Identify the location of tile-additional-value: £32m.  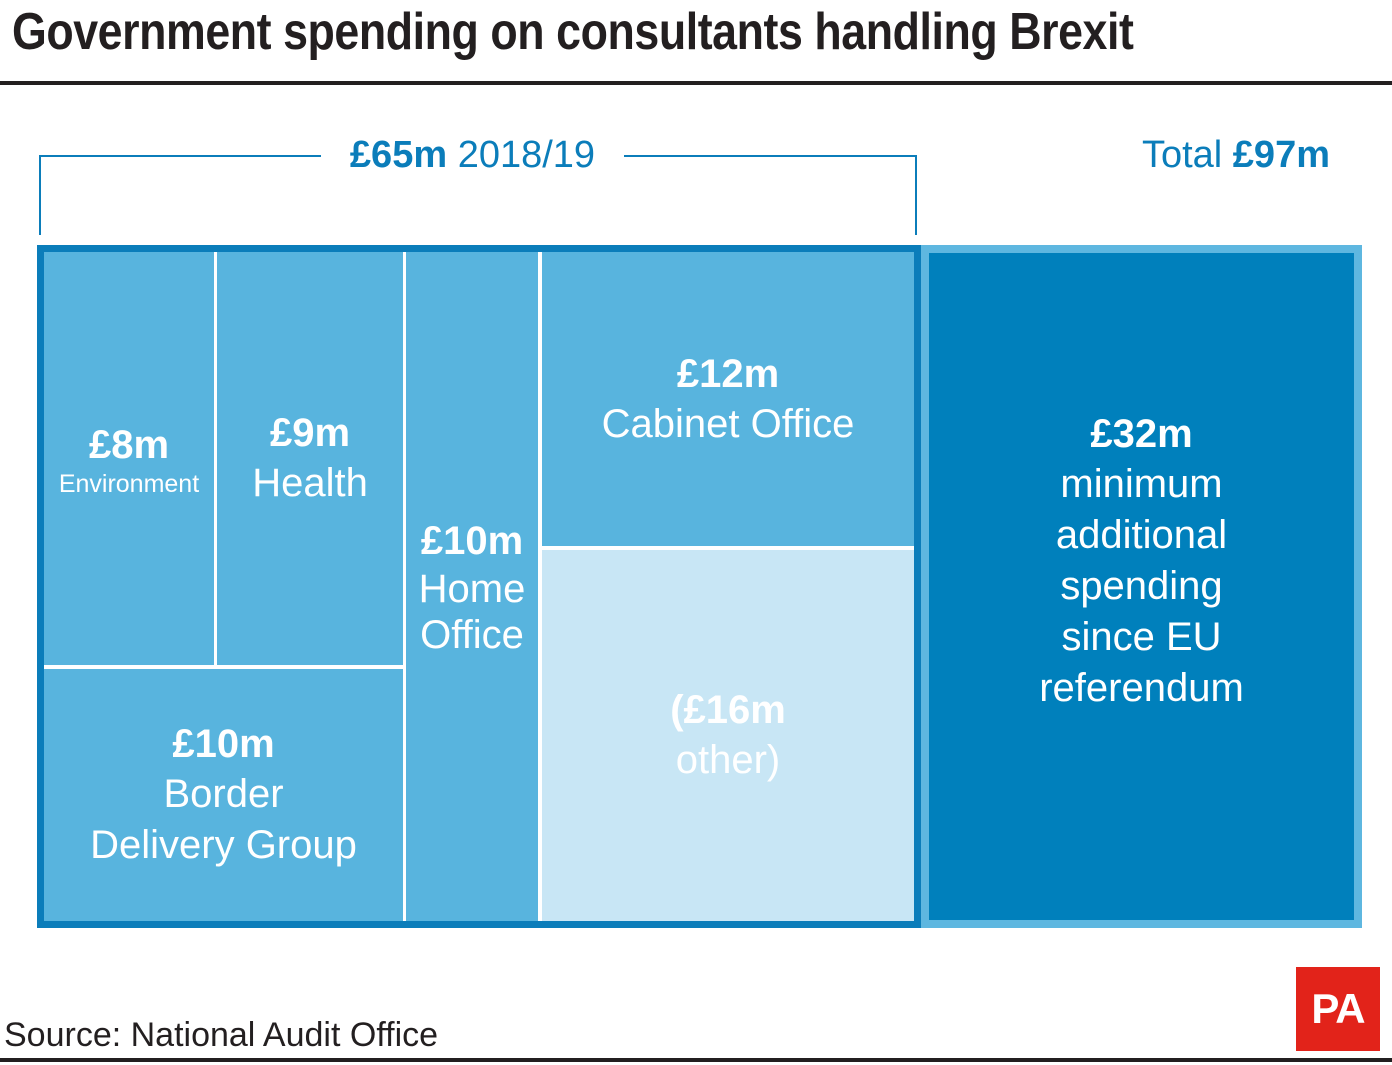
(1141, 434).